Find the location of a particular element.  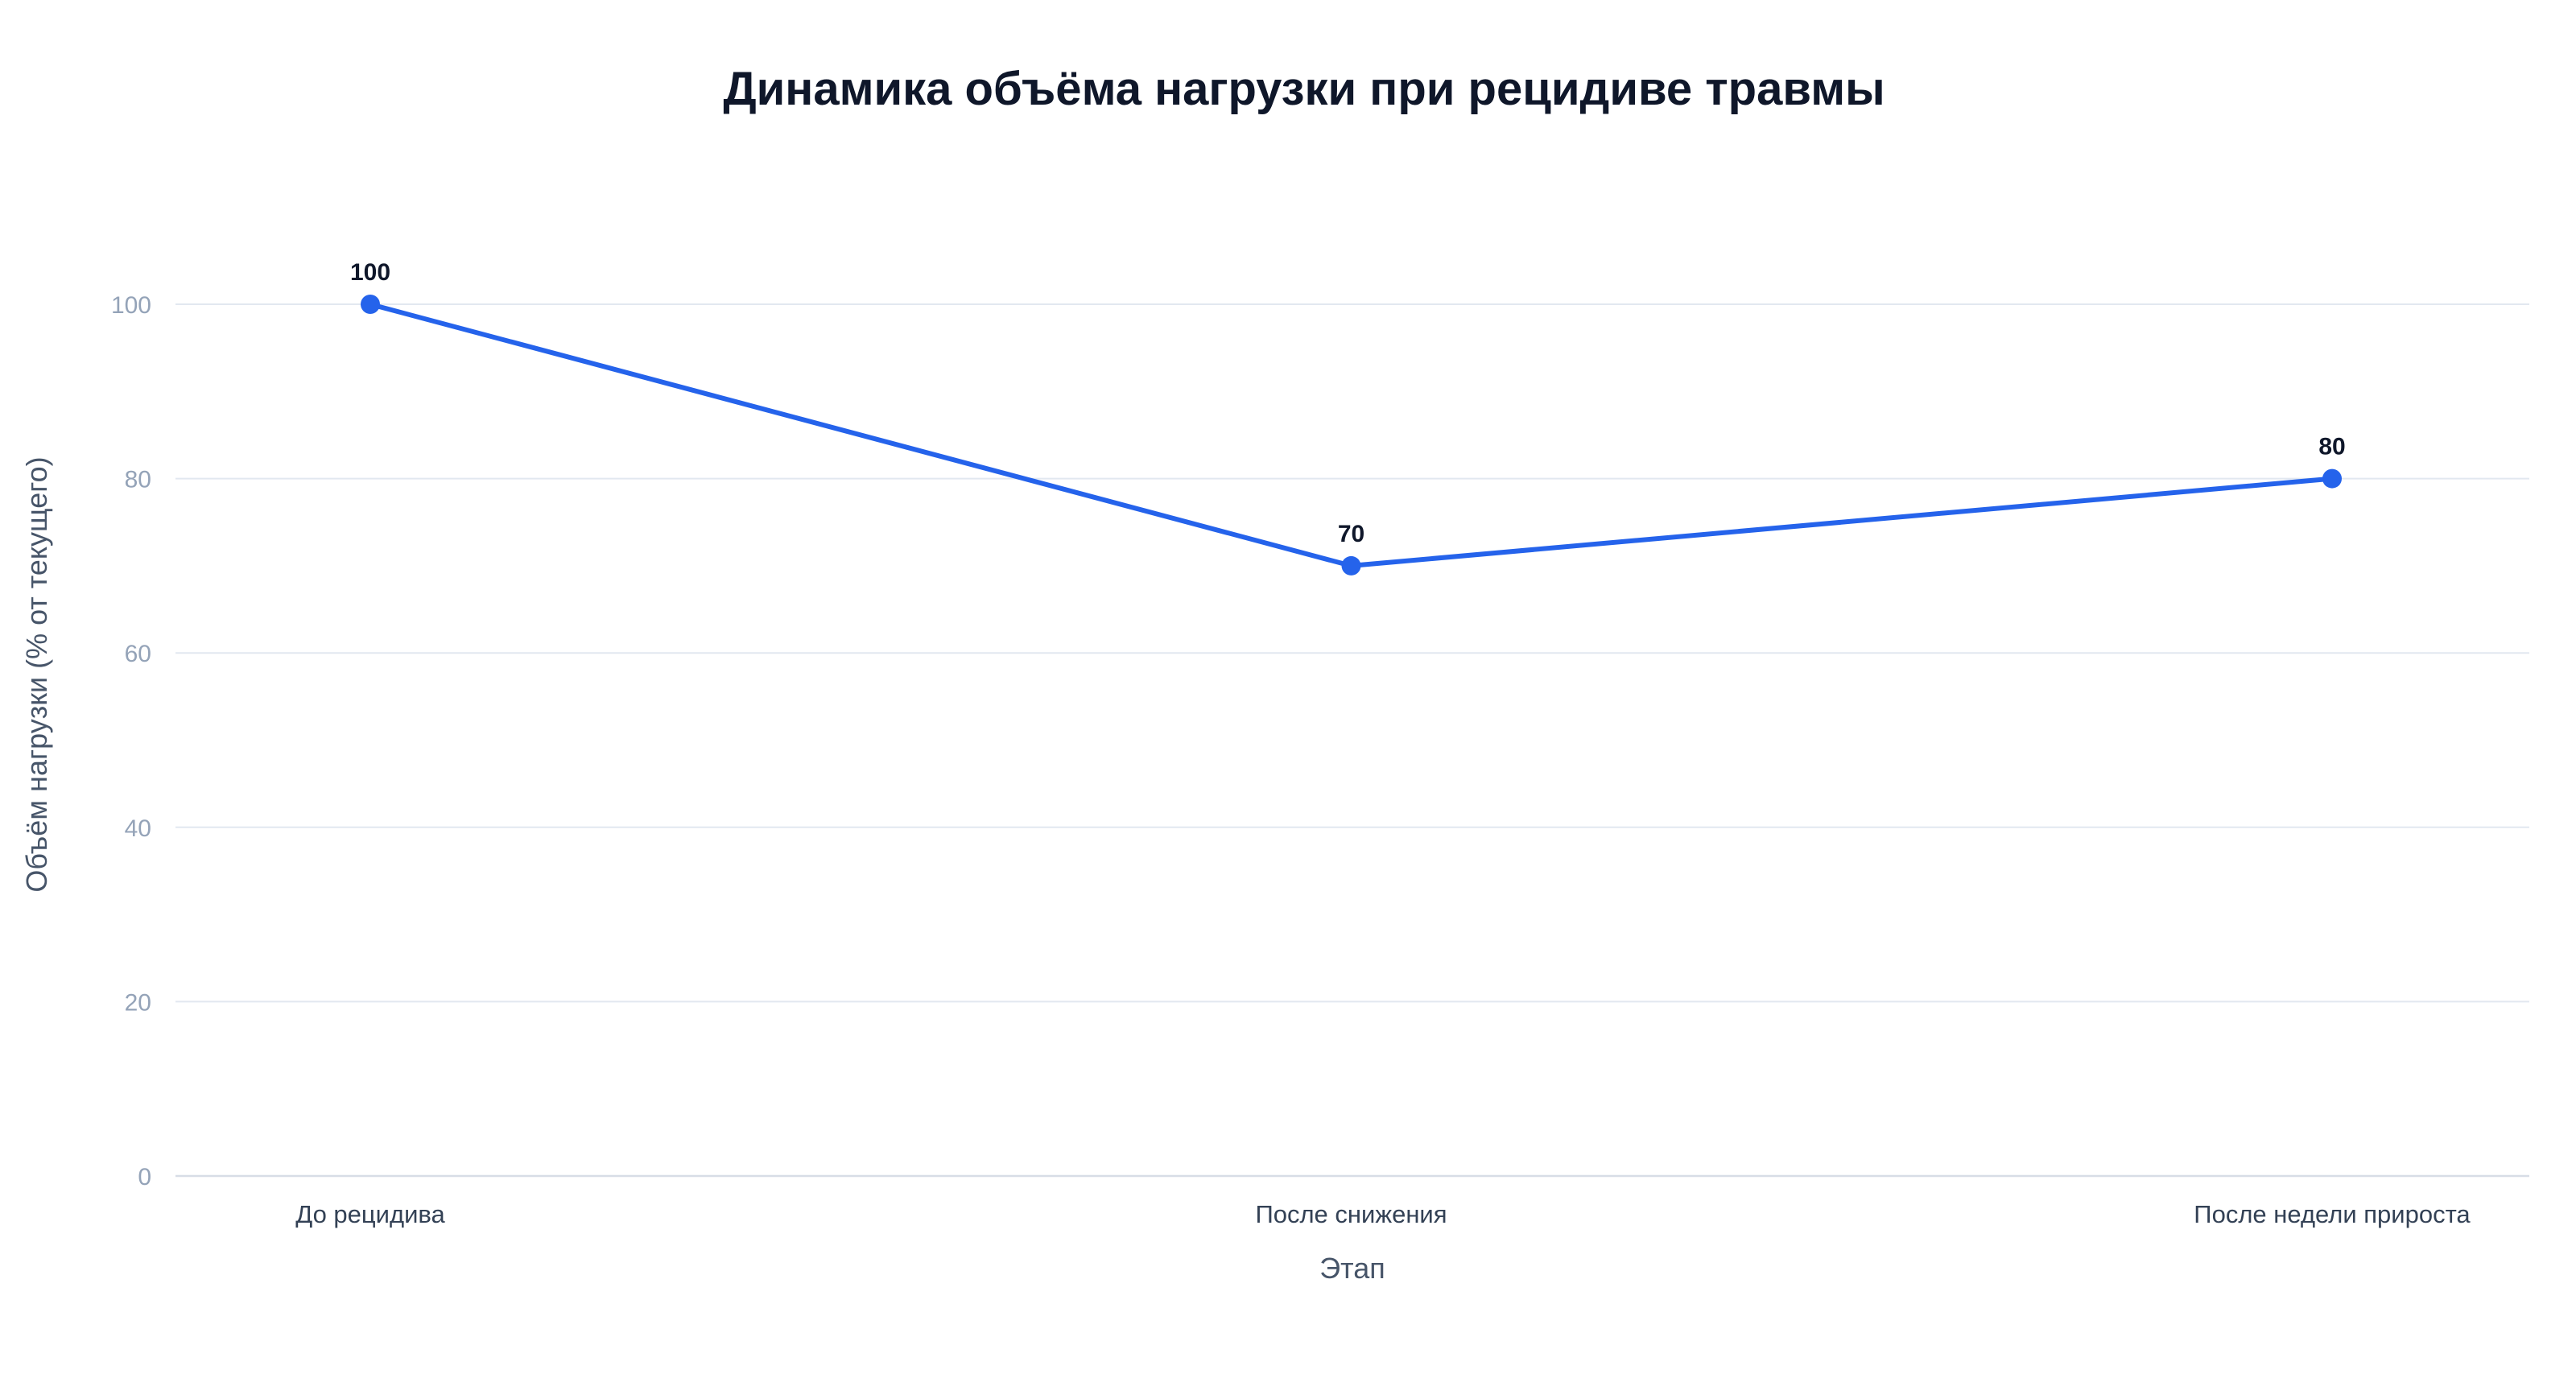

y-tick-label: 0 is located at coordinates (144, 1177).